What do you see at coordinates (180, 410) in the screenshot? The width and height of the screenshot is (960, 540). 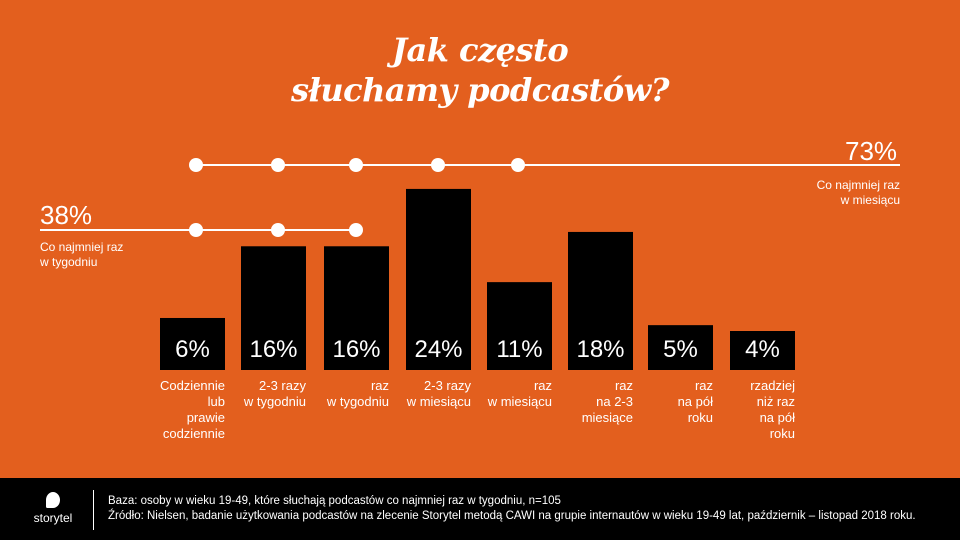 I see `category-label: Codziennie lub prawie codziennie` at bounding box center [180, 410].